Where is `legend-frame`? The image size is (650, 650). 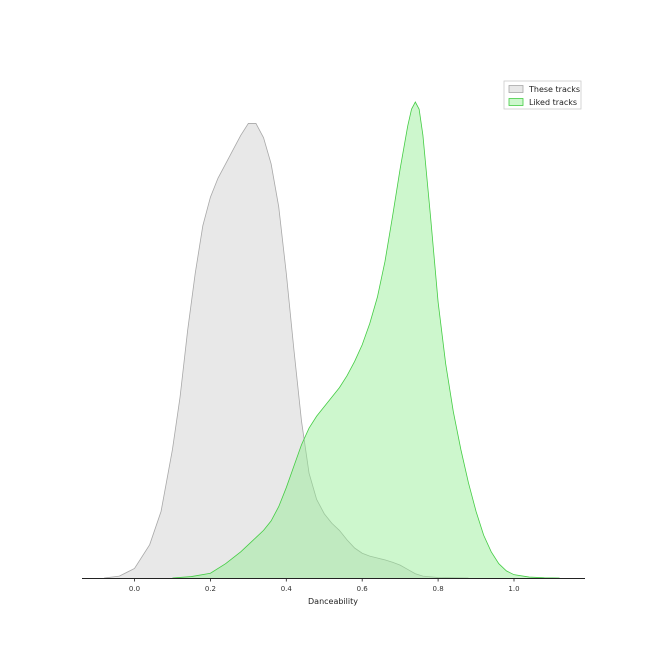
legend-frame is located at coordinates (542, 95).